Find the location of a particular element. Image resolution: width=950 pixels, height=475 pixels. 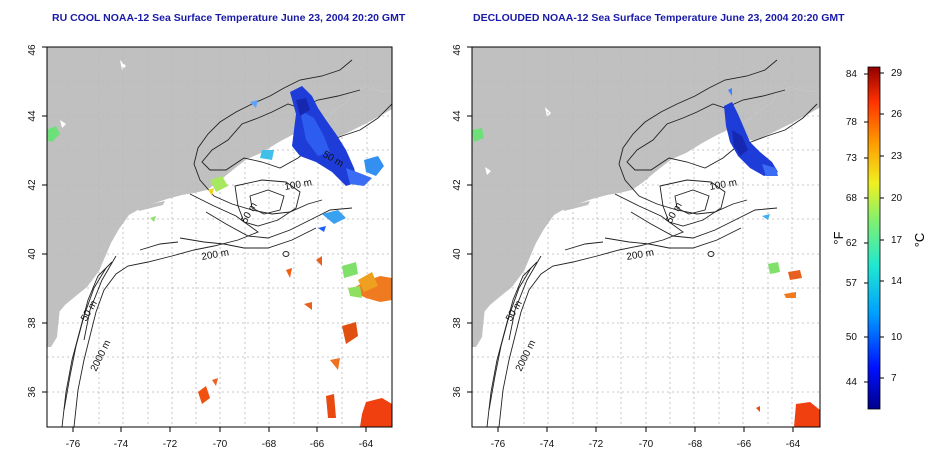

right-lon-tick: -66 is located at coordinates (744, 444).